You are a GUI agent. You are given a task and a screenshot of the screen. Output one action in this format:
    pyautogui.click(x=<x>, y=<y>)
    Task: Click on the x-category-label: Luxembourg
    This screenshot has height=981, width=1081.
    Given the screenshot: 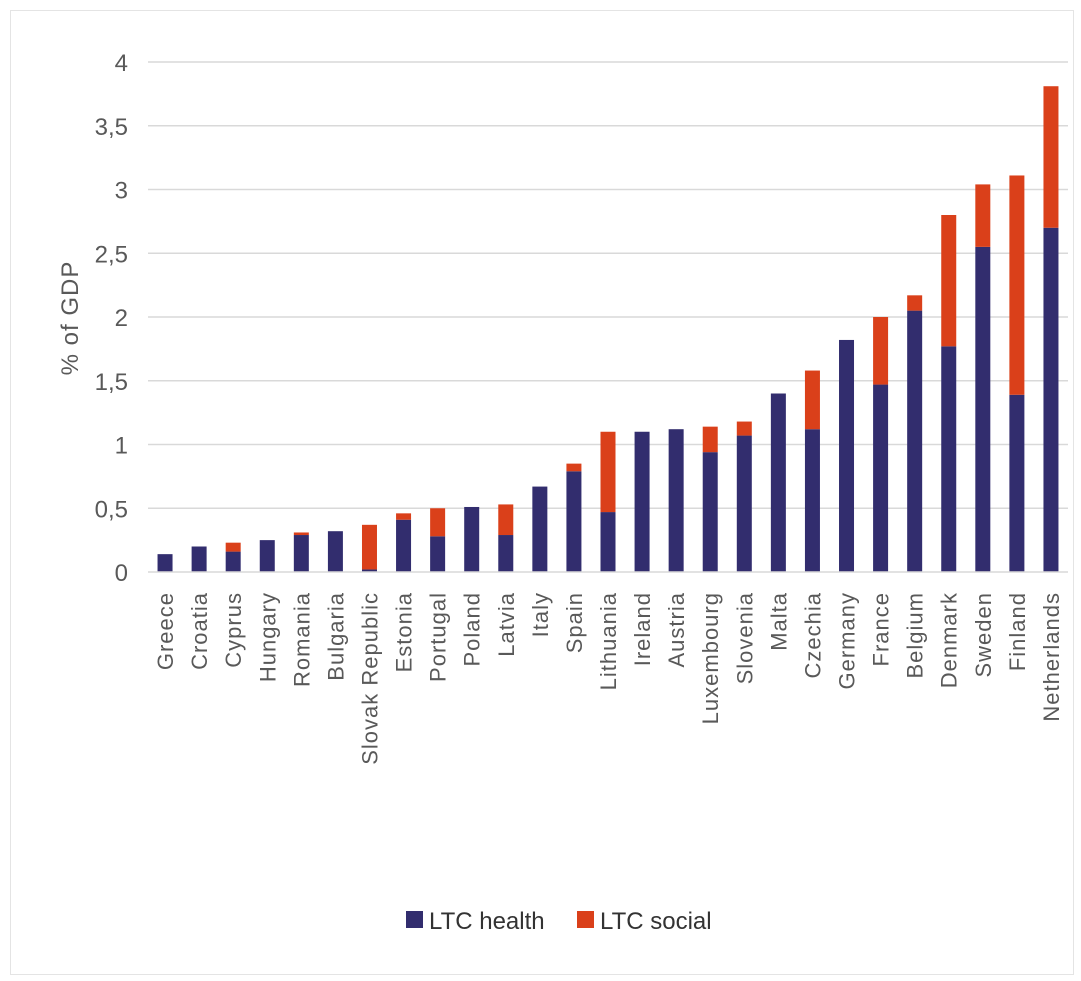 What is the action you would take?
    pyautogui.click(x=710, y=658)
    